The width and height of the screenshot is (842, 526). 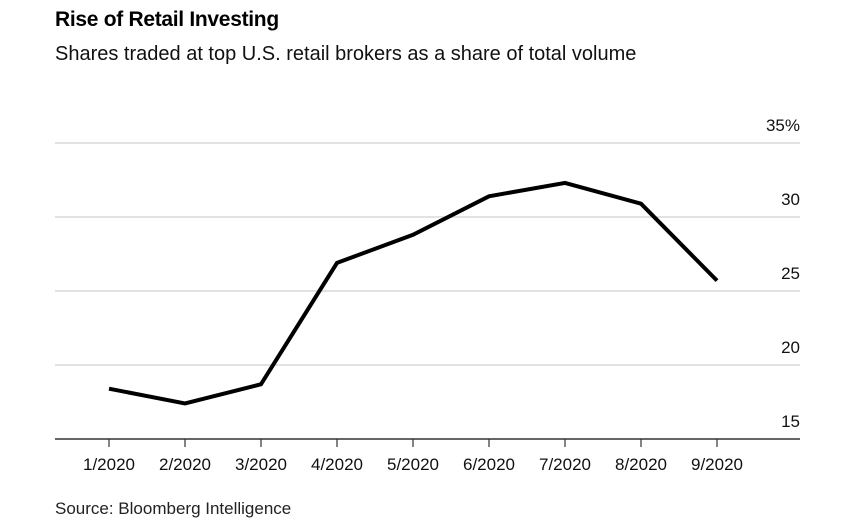 What do you see at coordinates (790, 273) in the screenshot?
I see `y-tick-label: 25` at bounding box center [790, 273].